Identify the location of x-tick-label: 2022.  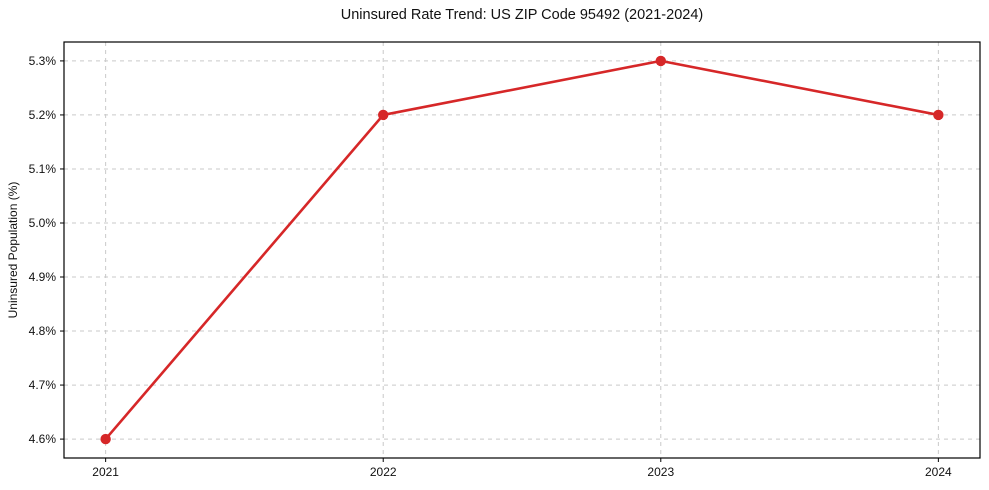
(383, 472).